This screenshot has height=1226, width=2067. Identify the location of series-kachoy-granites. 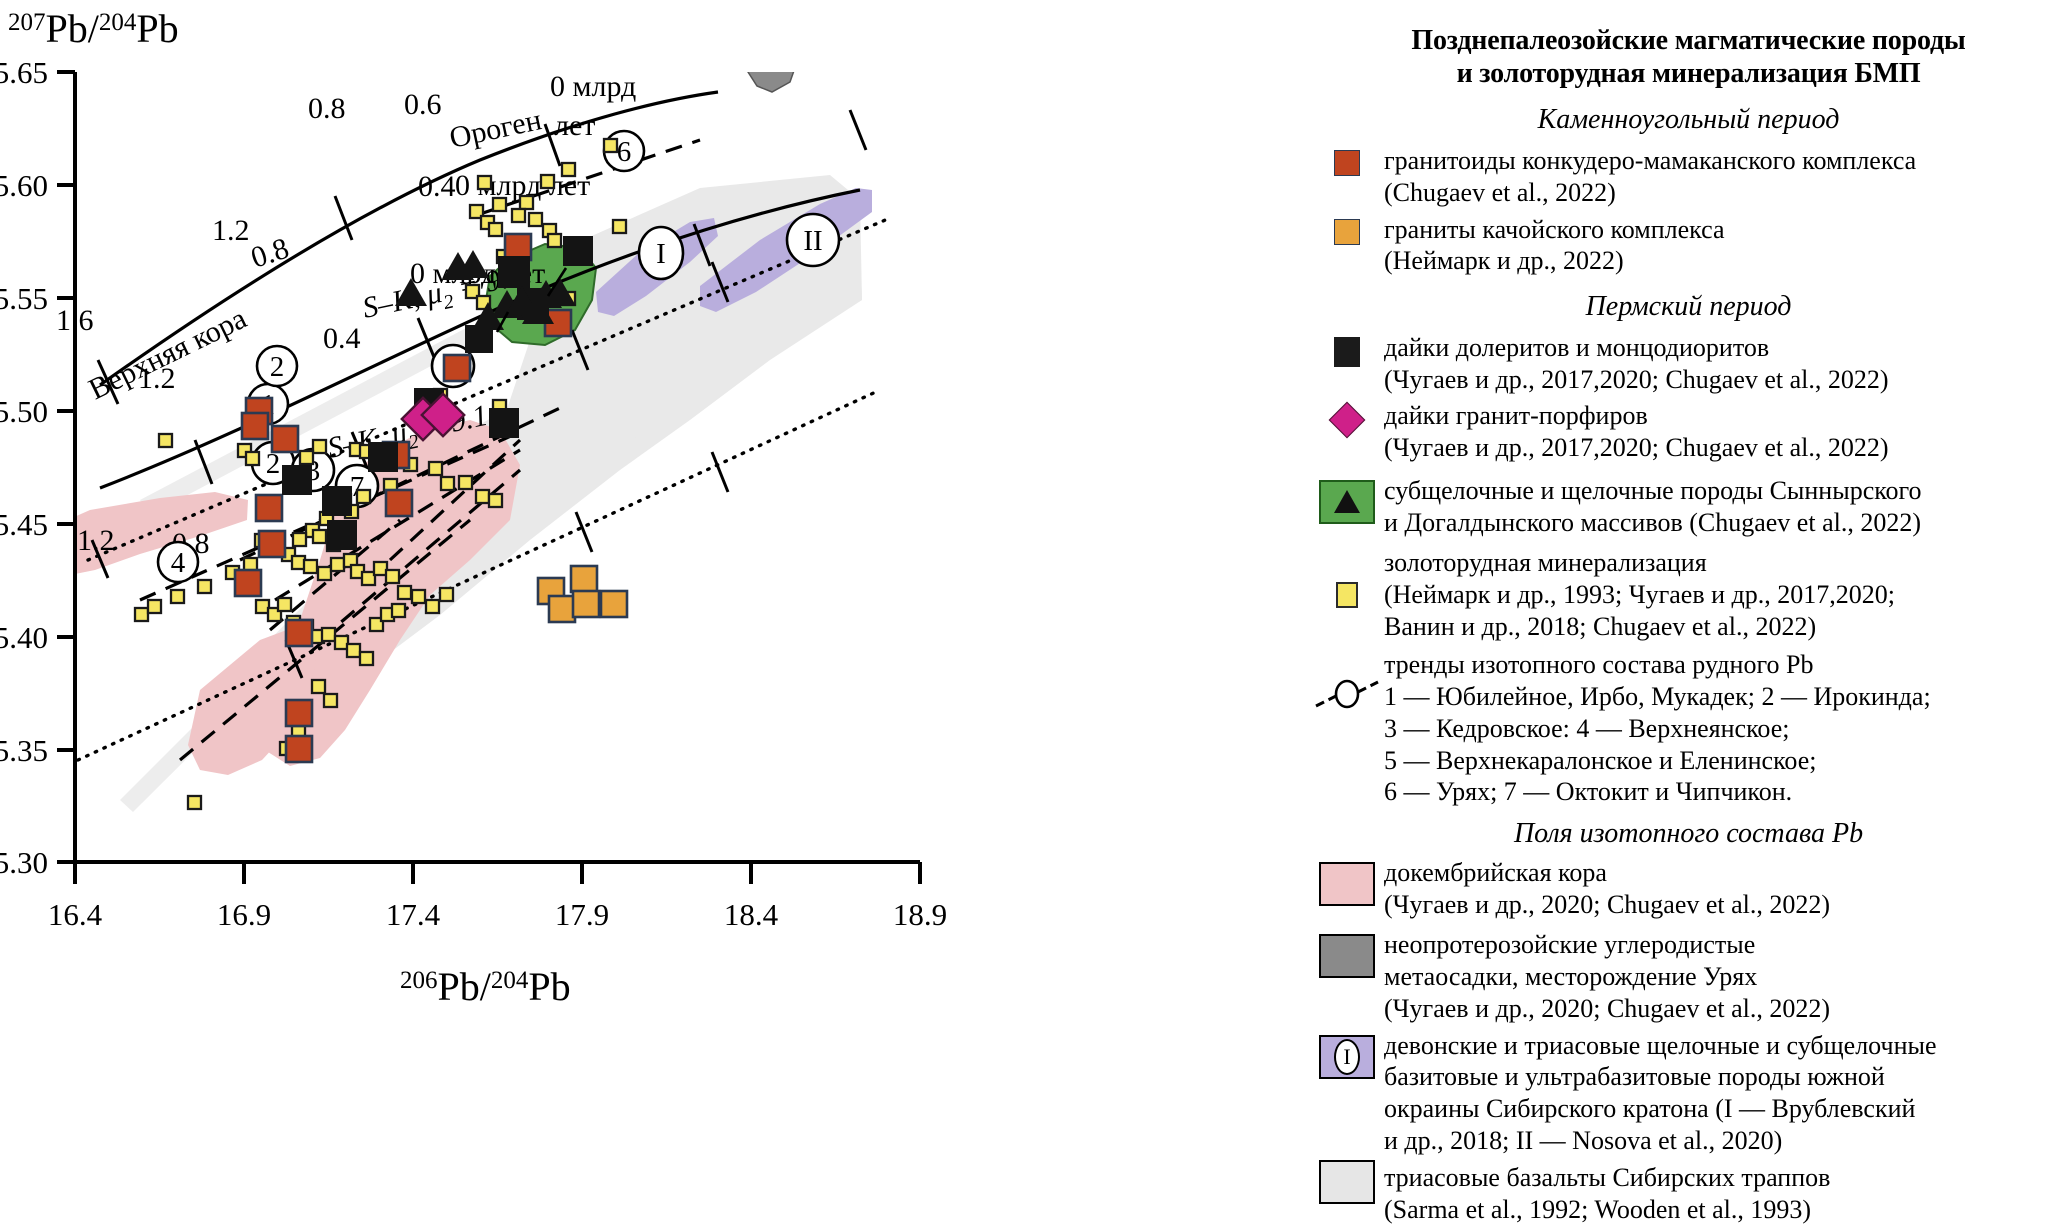
(582, 594).